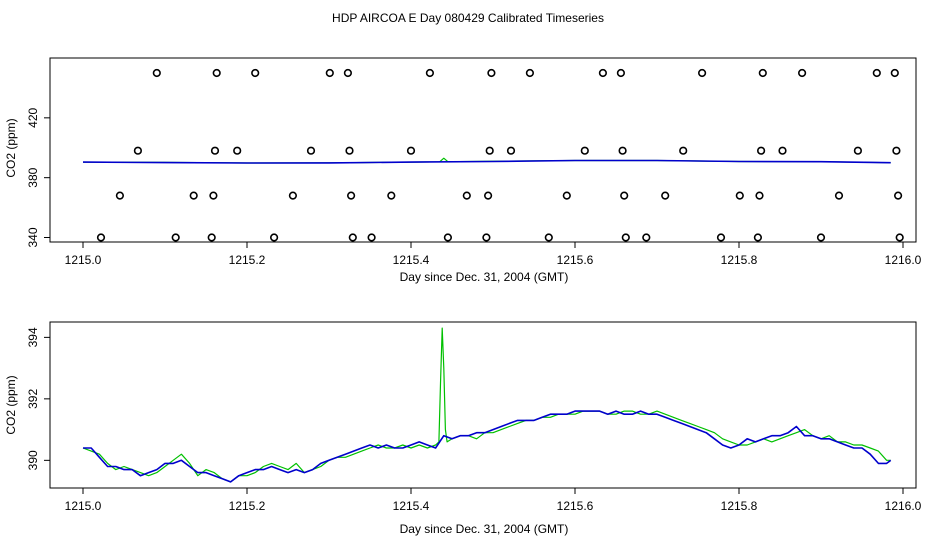  I want to click on top-series, so click(486, 160).